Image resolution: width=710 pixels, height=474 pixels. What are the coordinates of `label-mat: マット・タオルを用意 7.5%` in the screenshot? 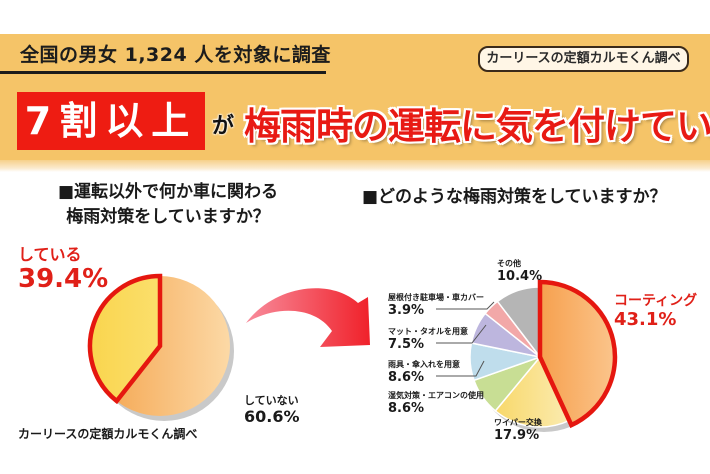 It's located at (428, 339).